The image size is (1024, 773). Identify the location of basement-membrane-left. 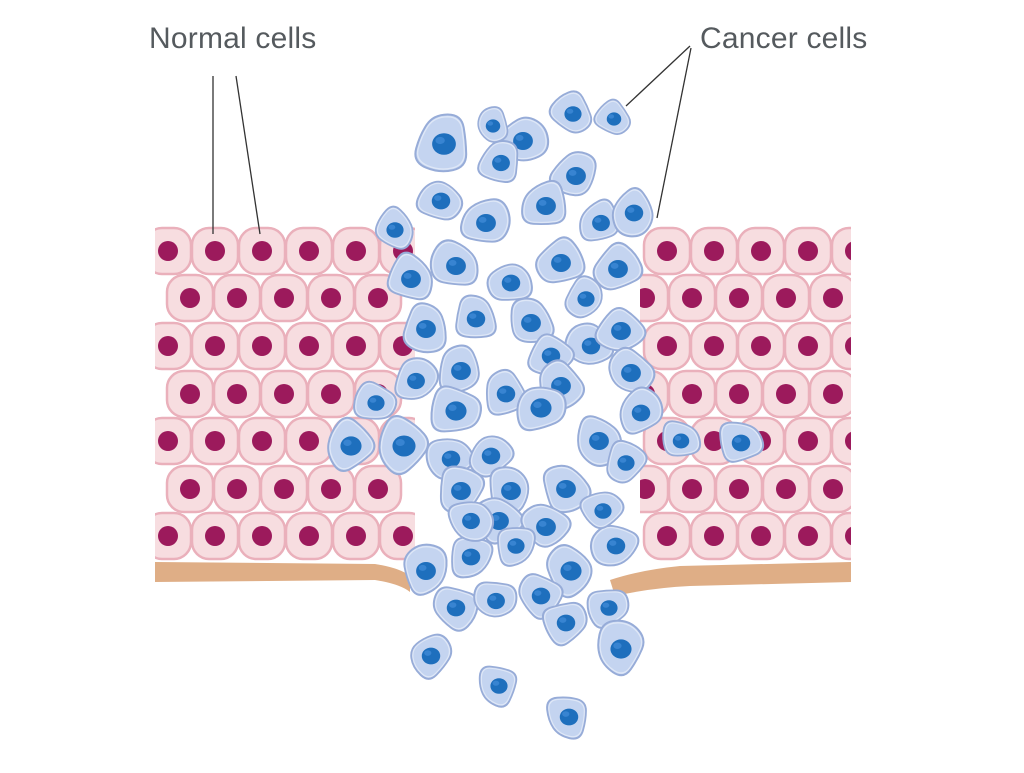
(282, 577).